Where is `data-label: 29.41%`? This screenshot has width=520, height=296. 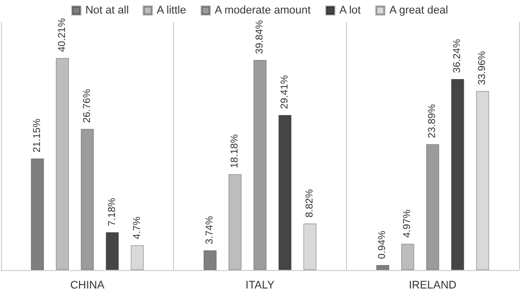 data-label: 29.41% is located at coordinates (284, 91).